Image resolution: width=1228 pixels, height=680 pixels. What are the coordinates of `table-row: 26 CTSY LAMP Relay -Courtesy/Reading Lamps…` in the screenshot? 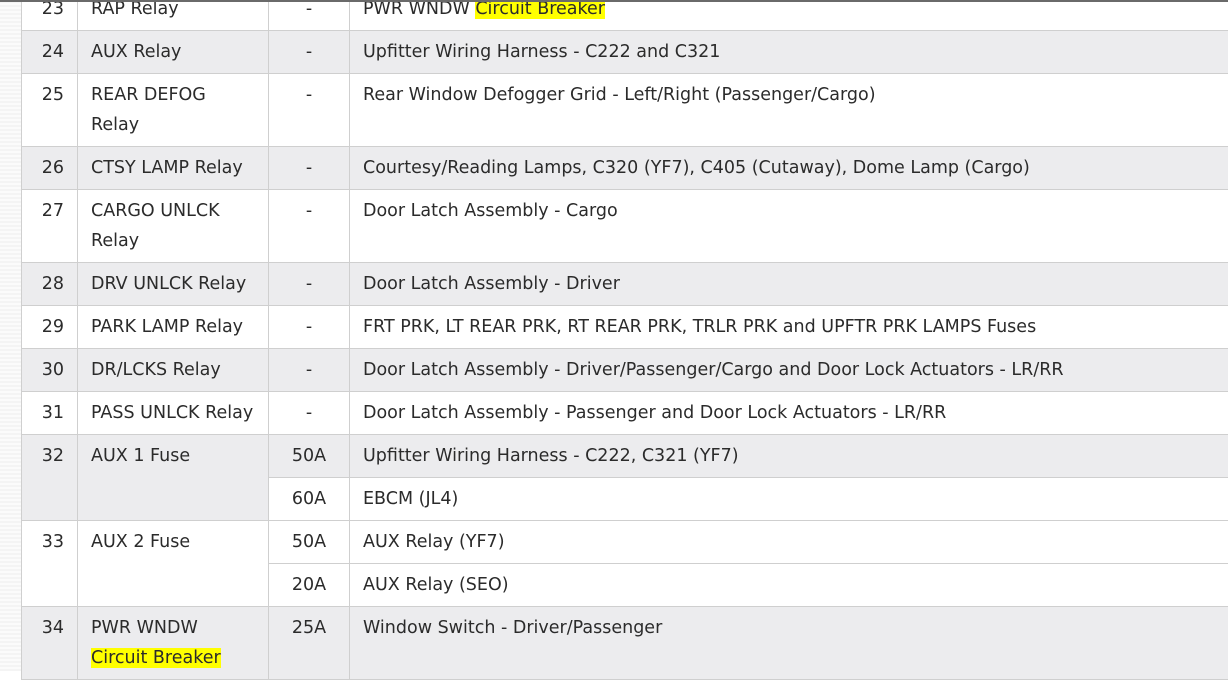 It's located at (625, 168).